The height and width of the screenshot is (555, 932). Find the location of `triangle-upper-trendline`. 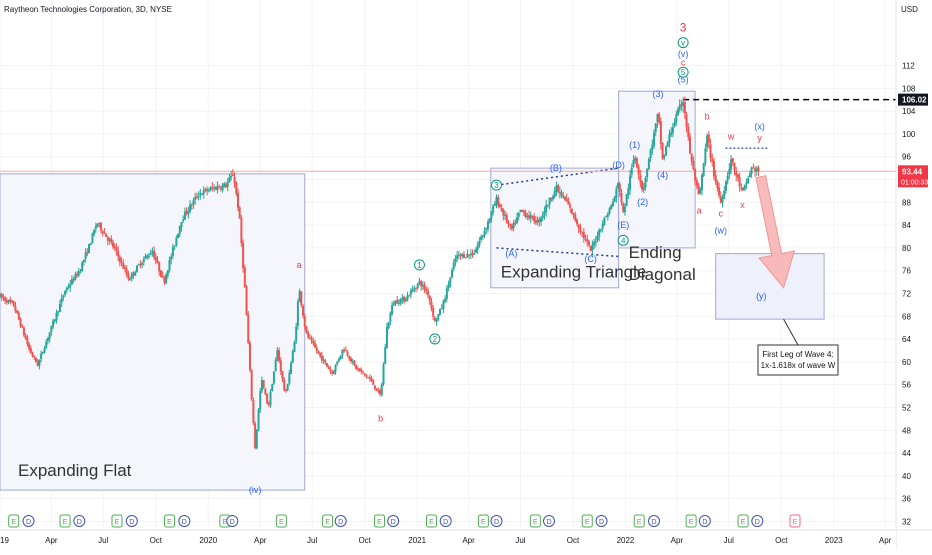

triangle-upper-trendline is located at coordinates (557, 176).